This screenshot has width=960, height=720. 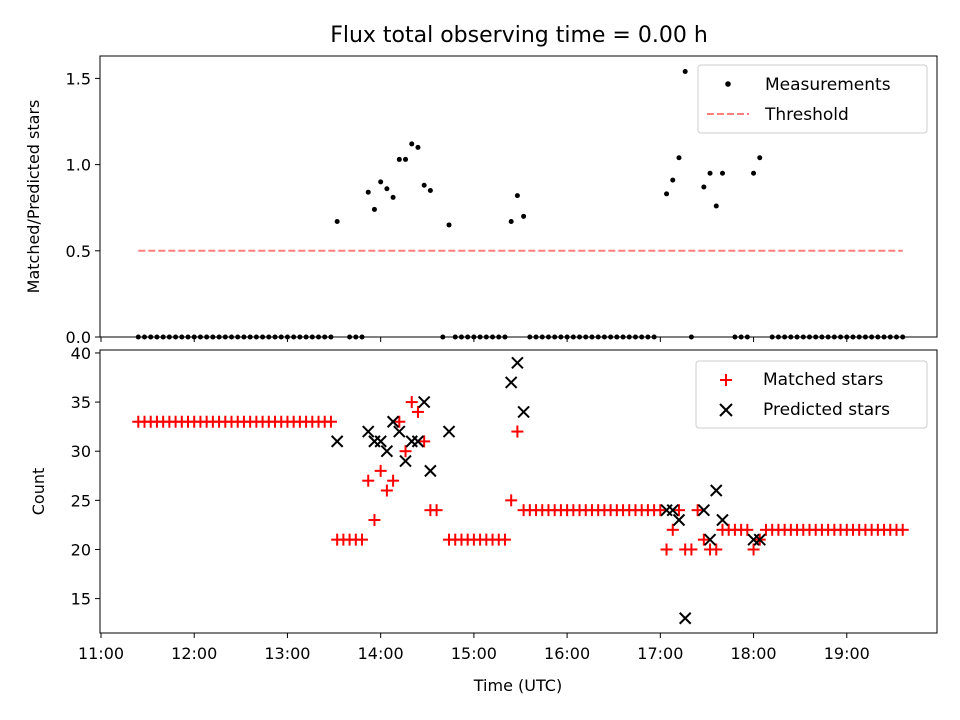 What do you see at coordinates (660, 653) in the screenshot?
I see `count-x-tick-label: 17:00` at bounding box center [660, 653].